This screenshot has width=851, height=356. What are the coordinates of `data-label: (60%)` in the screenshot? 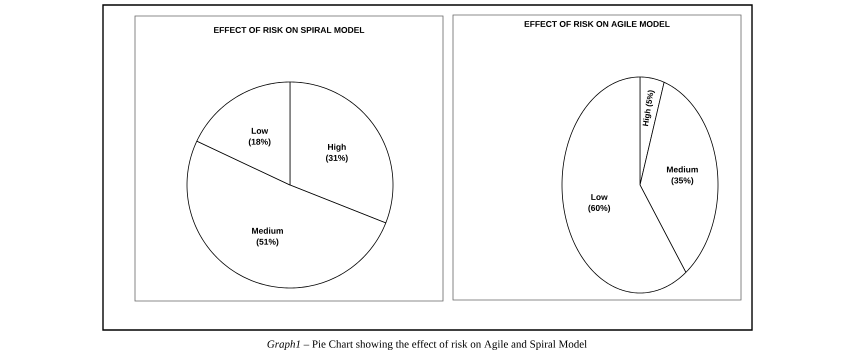 It's located at (599, 208).